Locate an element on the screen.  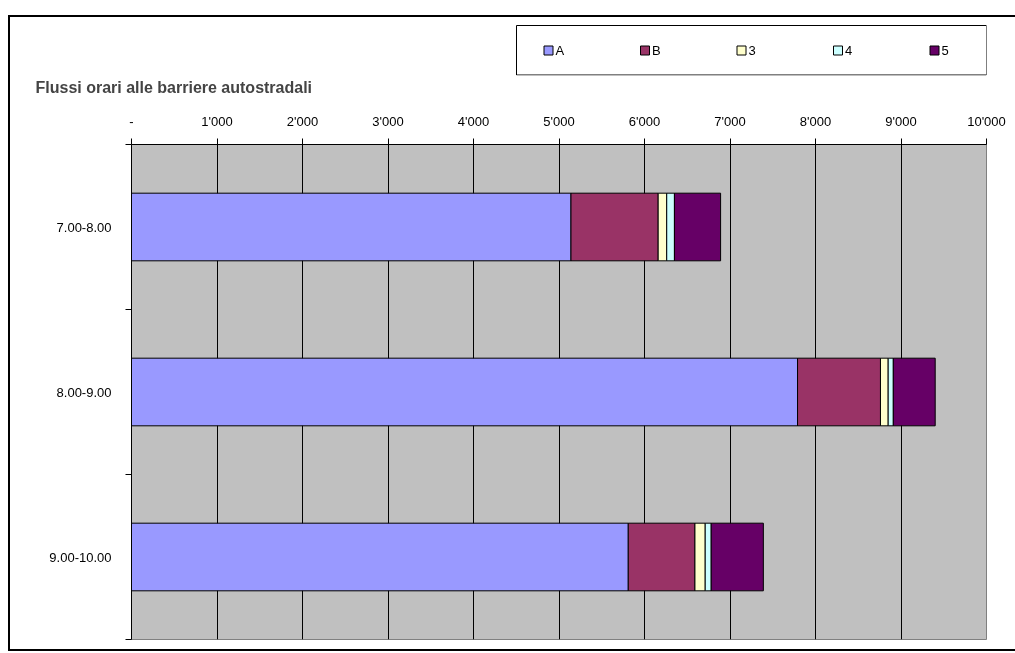
x-tick-label: 8'000 is located at coordinates (815, 121).